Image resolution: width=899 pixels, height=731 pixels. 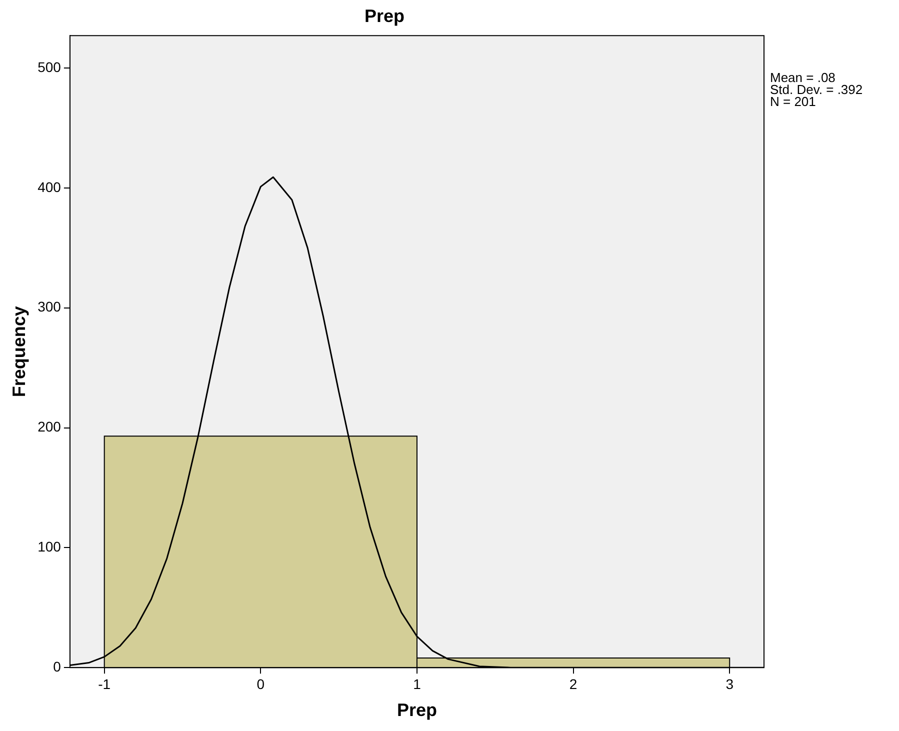 I want to click on y-axis-title: Frequency, so click(x=18, y=352).